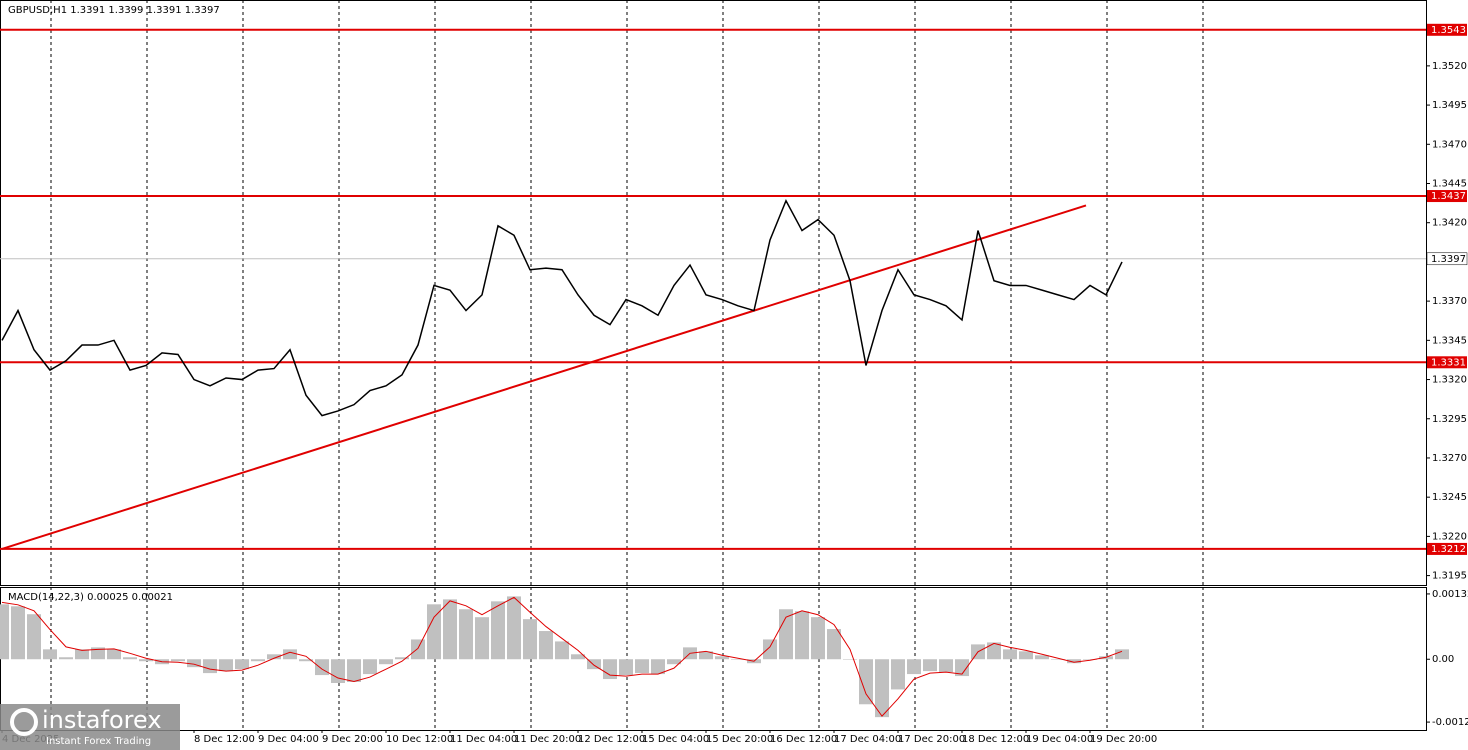 The image size is (1468, 750). What do you see at coordinates (1443, 659) in the screenshot?
I see `macd-y-tick-label: 0.00` at bounding box center [1443, 659].